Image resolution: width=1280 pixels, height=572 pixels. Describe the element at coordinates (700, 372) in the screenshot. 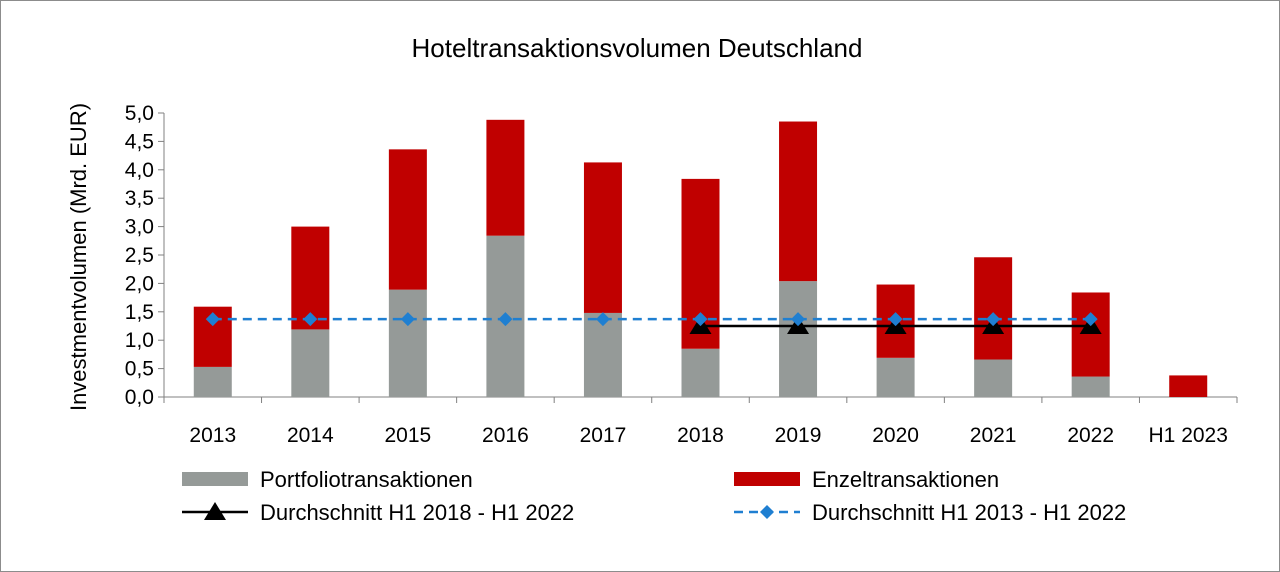

I see `bar-portfolio-2018` at that location.